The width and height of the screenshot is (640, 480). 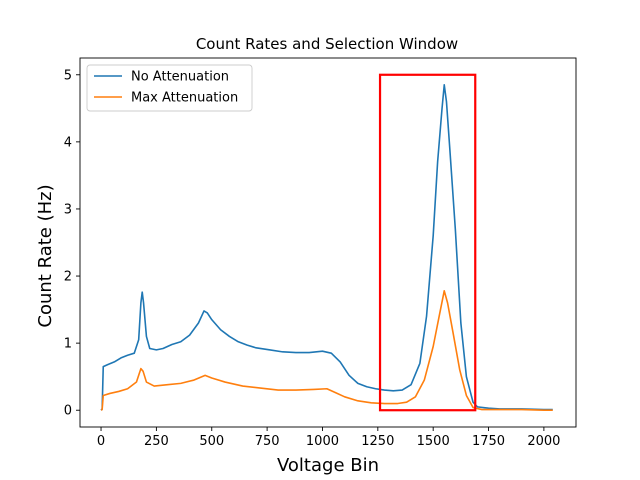 What do you see at coordinates (101, 441) in the screenshot?
I see `x-tick-label: 0` at bounding box center [101, 441].